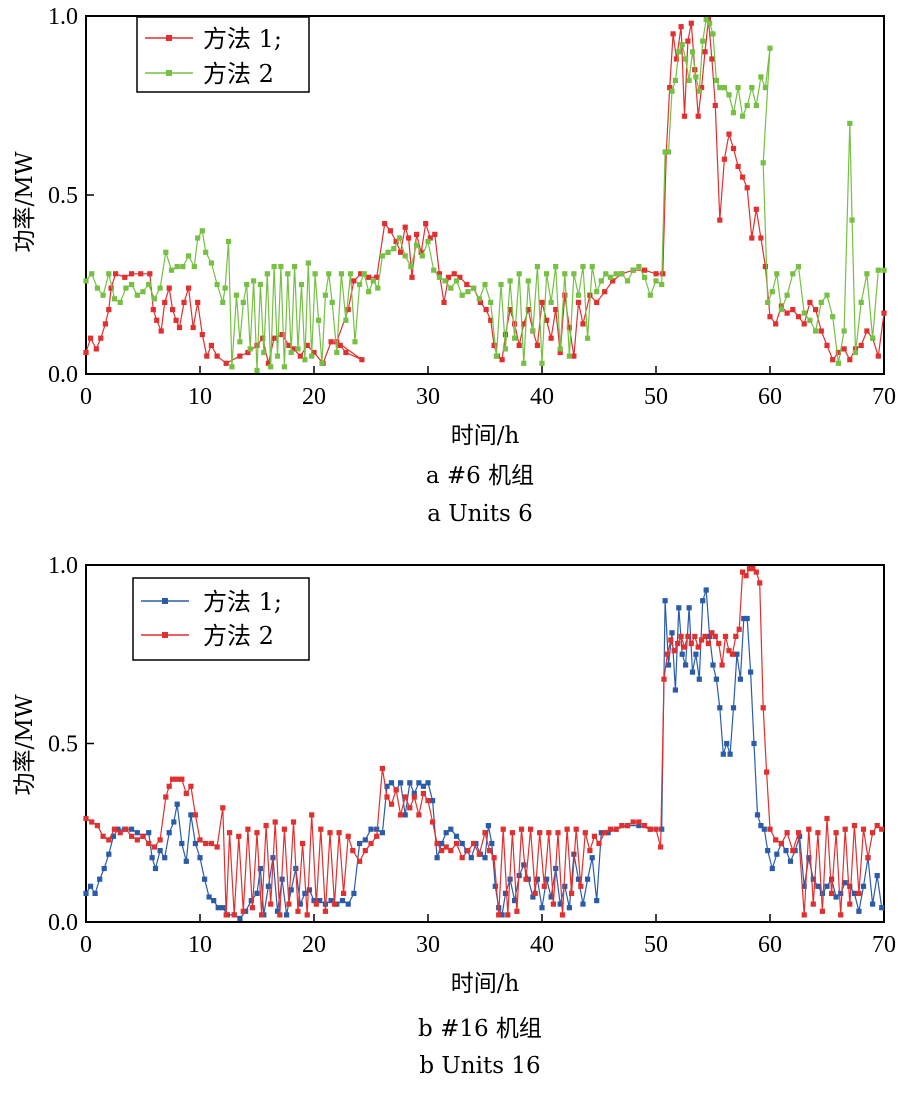 Image resolution: width=901 pixels, height=1105 pixels. What do you see at coordinates (238, 636) in the screenshot?
I see `legend-label: 方法 2` at bounding box center [238, 636].